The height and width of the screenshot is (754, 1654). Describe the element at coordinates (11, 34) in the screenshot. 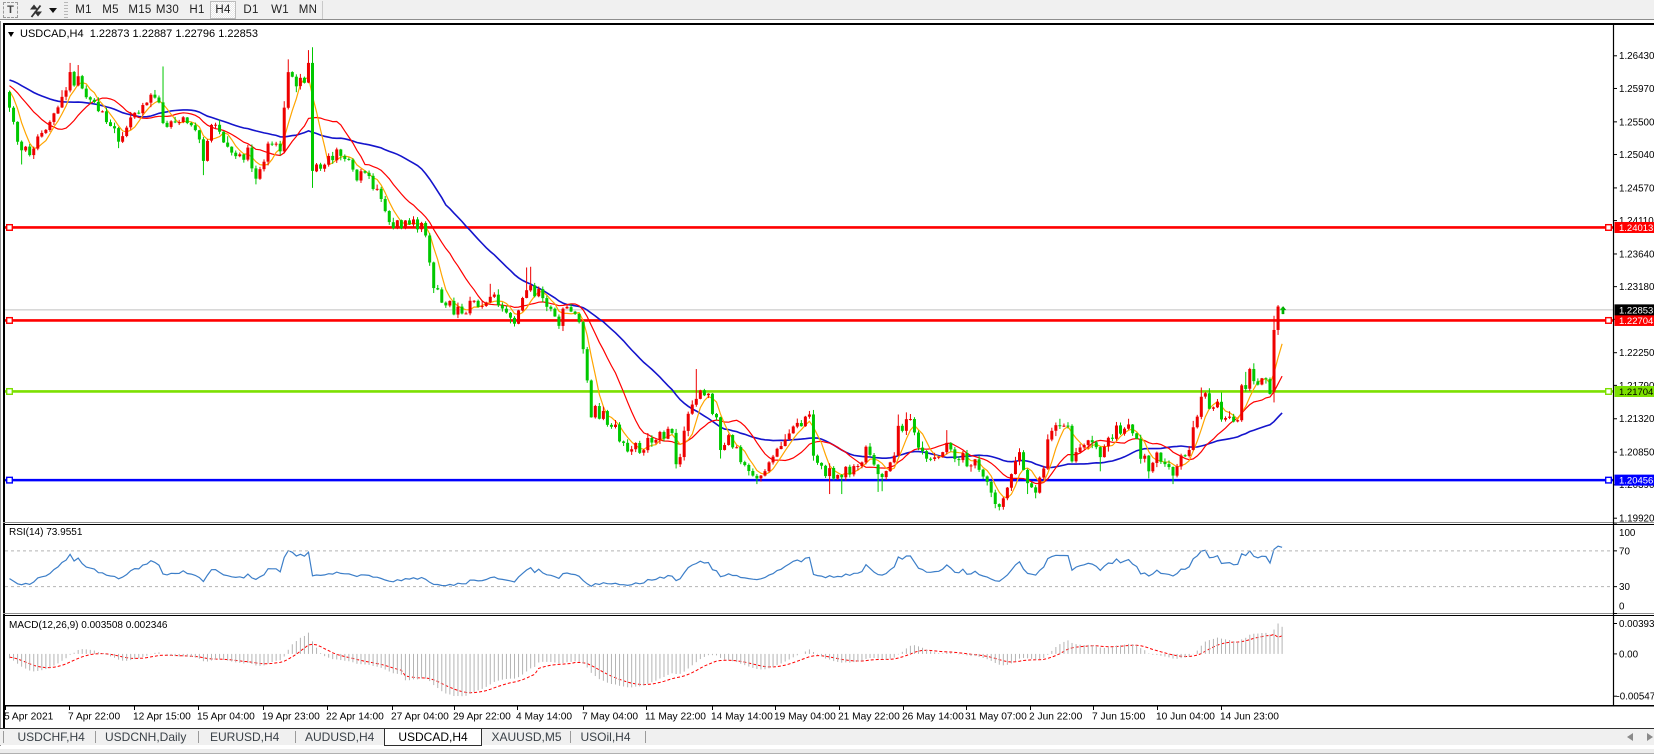

I see `symbol-dropdown-icon` at that location.